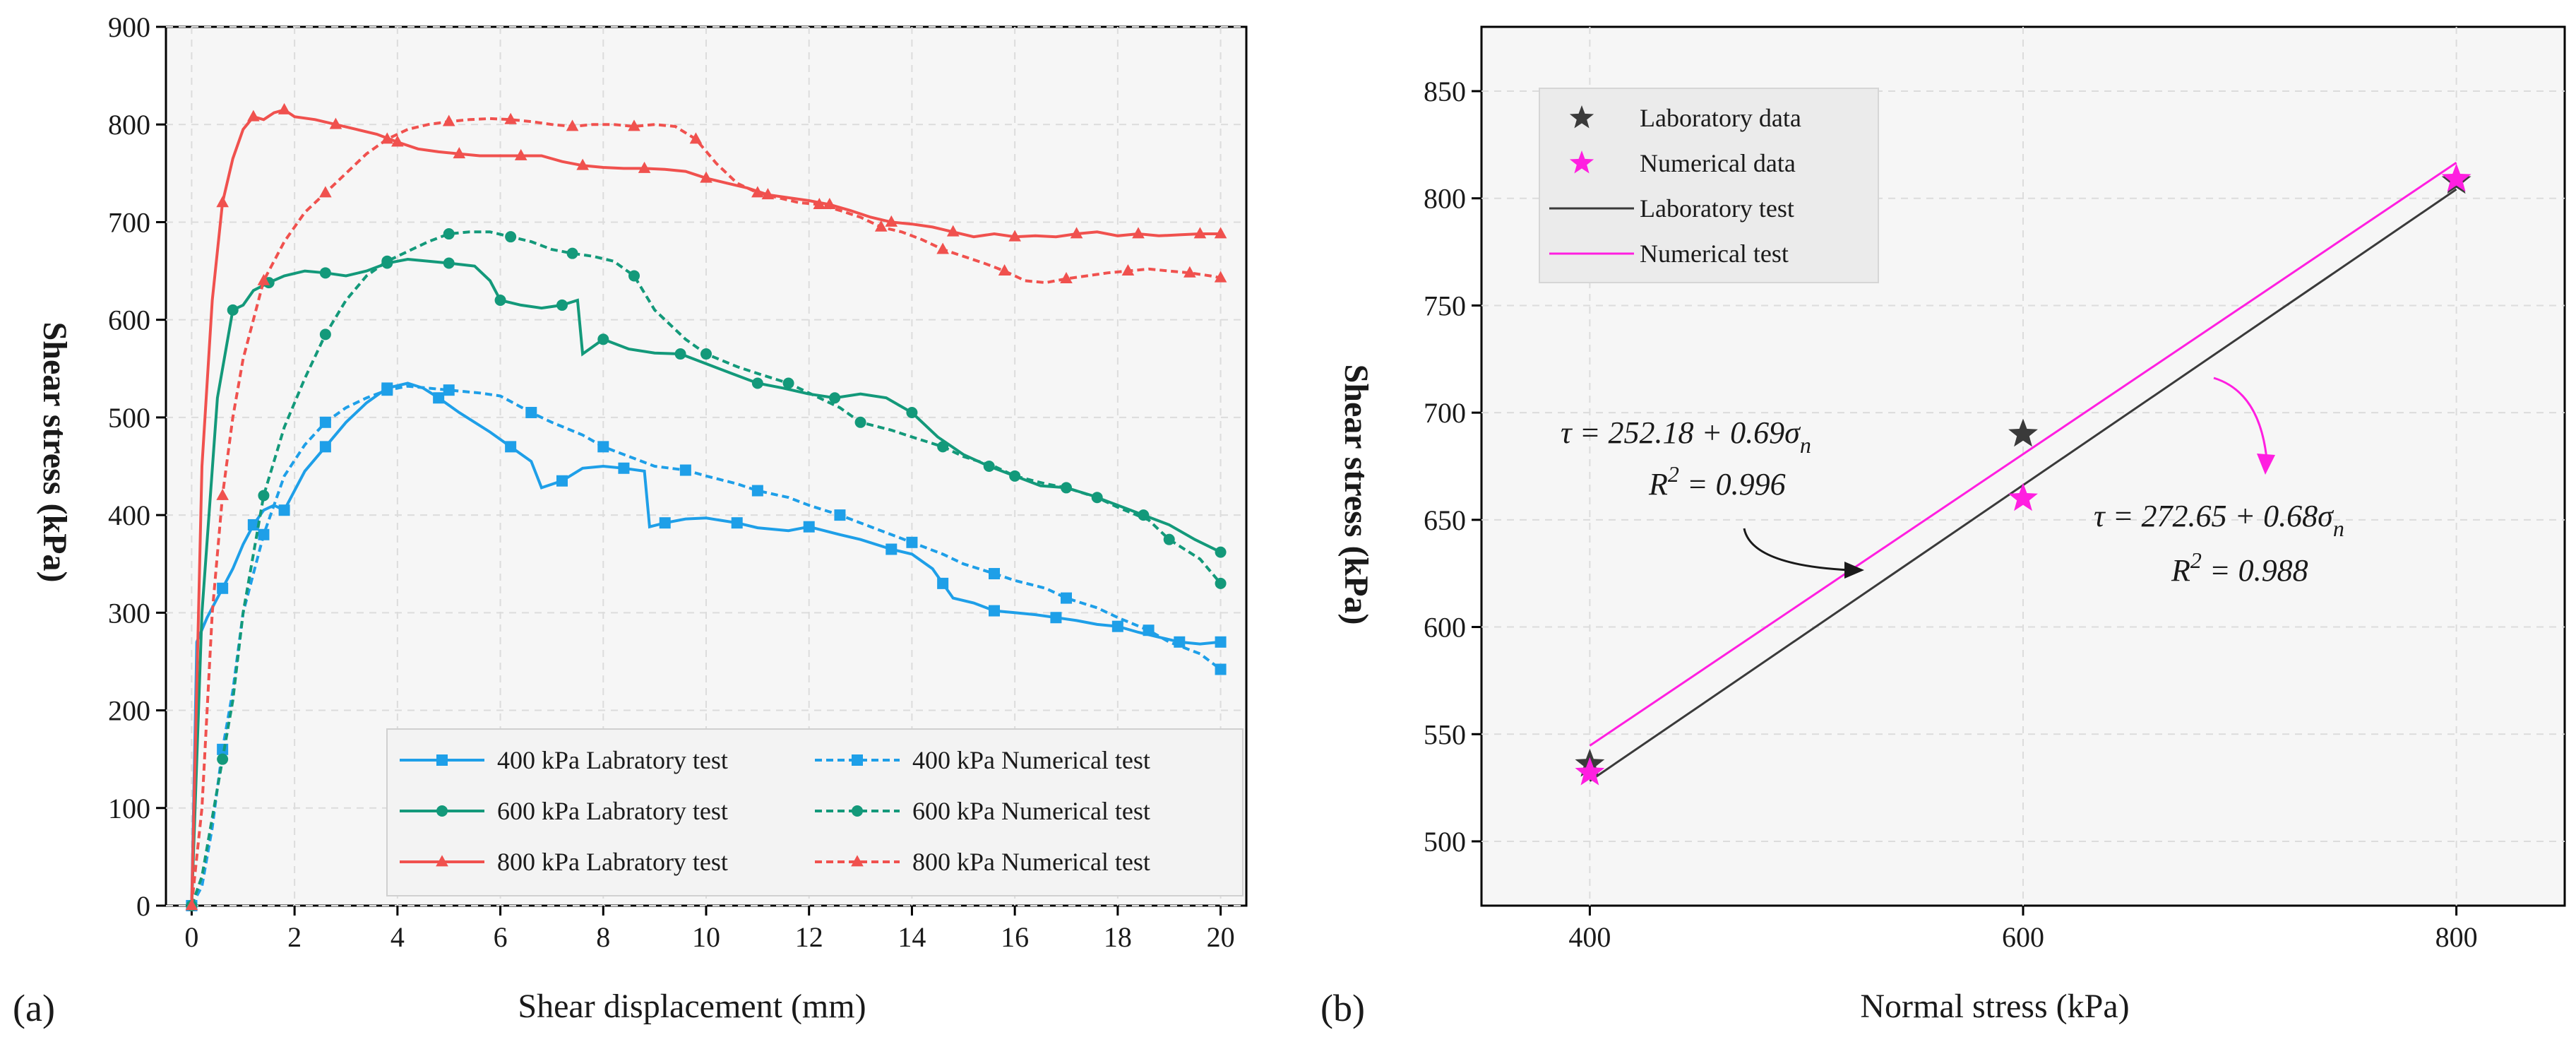 This screenshot has width=2576, height=1054. I want to click on legend-label: 600 kPa Numerical test, so click(1031, 811).